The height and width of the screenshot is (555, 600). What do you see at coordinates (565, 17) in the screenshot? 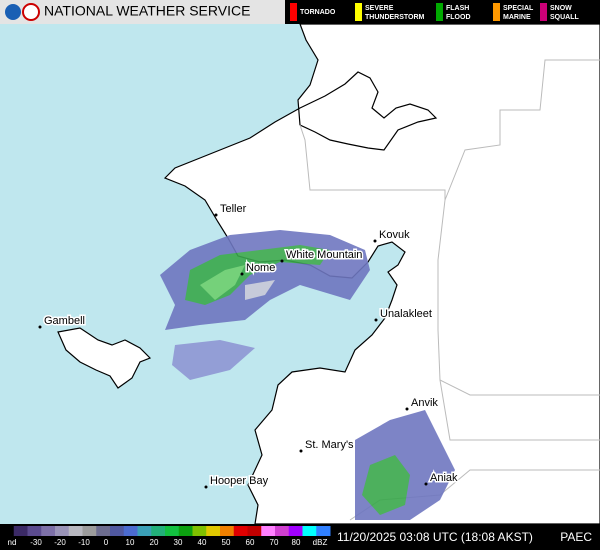
I see `warning-label: SQUALL` at bounding box center [565, 17].